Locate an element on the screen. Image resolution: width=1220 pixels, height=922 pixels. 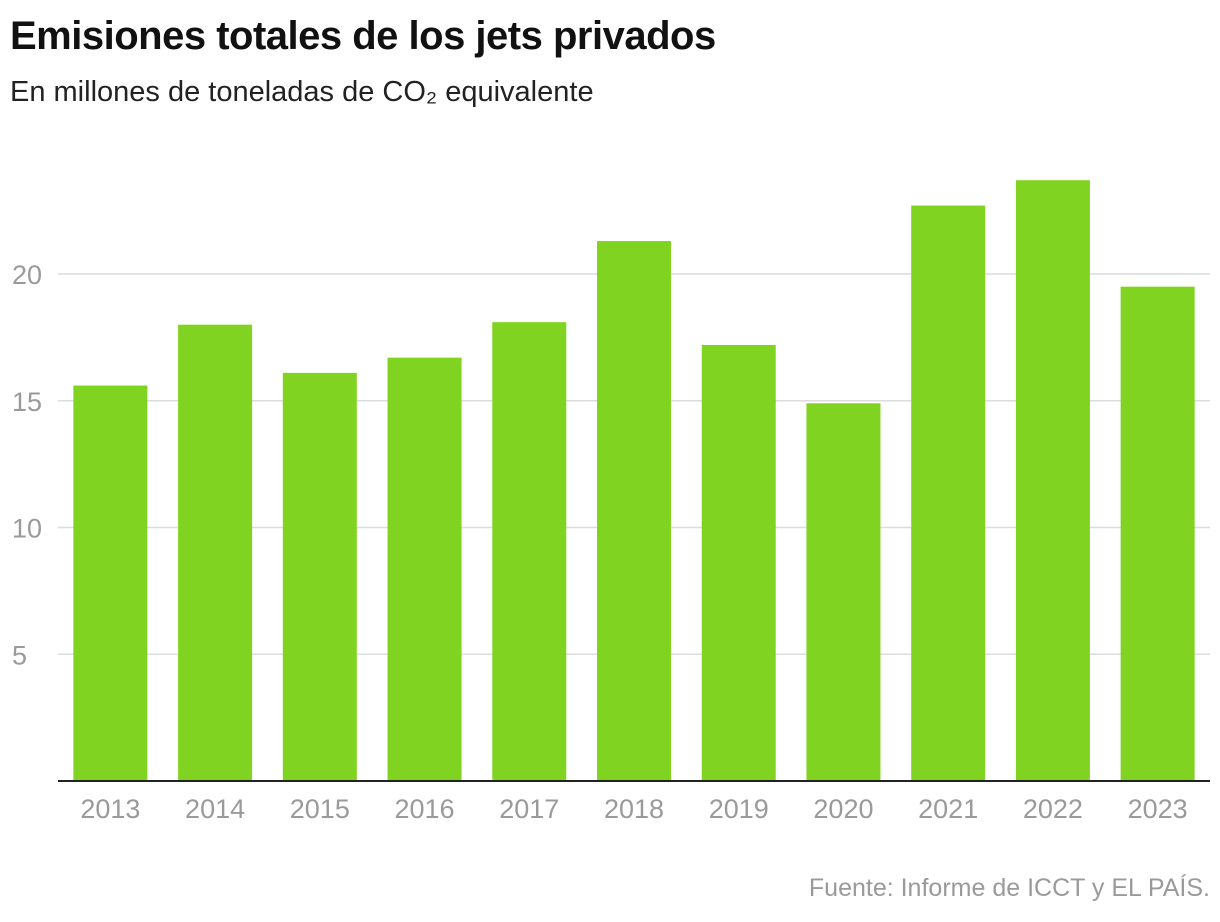
y-tick-label: 20 is located at coordinates (27, 275).